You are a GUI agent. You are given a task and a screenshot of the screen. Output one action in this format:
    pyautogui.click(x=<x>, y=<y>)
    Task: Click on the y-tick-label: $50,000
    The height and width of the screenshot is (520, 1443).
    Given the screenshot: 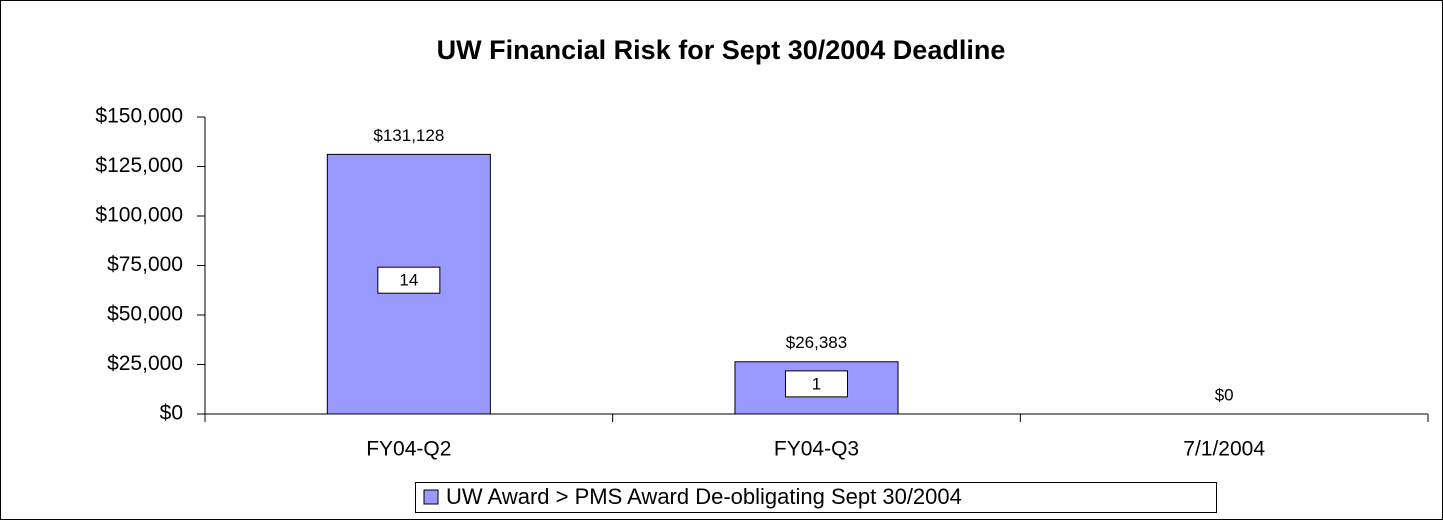 What is the action you would take?
    pyautogui.click(x=145, y=314)
    